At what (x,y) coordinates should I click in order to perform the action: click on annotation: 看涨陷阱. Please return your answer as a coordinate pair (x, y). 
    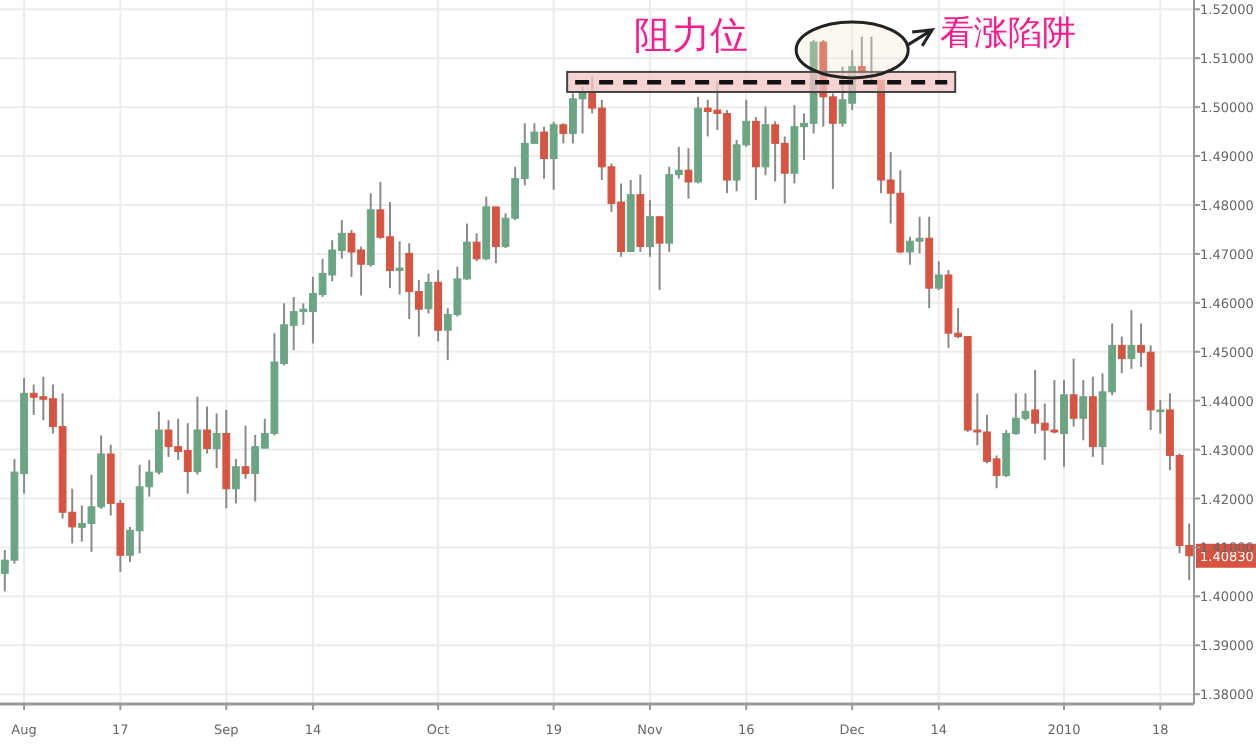
    Looking at the image, I should click on (1008, 33).